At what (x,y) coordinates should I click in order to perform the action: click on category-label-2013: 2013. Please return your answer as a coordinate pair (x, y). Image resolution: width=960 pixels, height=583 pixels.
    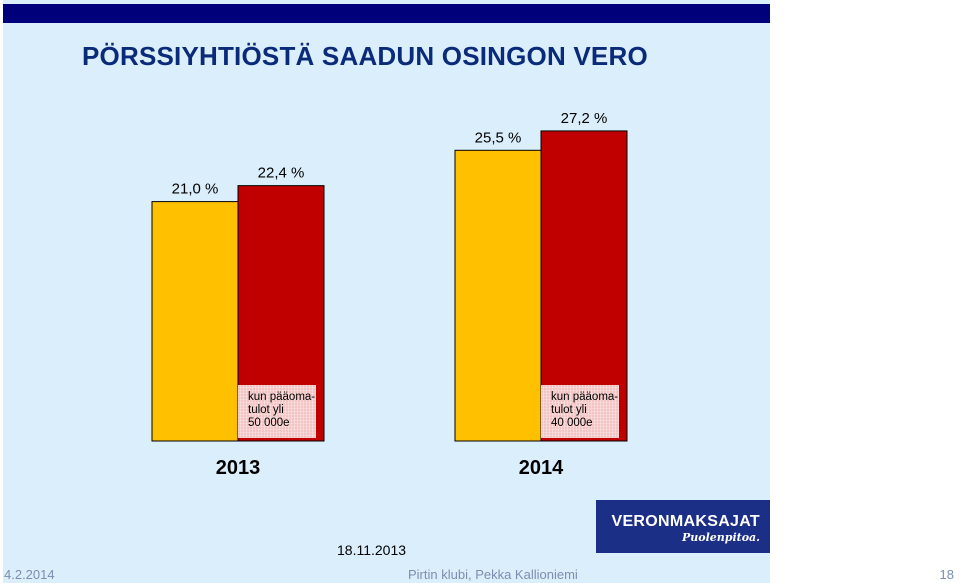
    Looking at the image, I should click on (238, 468).